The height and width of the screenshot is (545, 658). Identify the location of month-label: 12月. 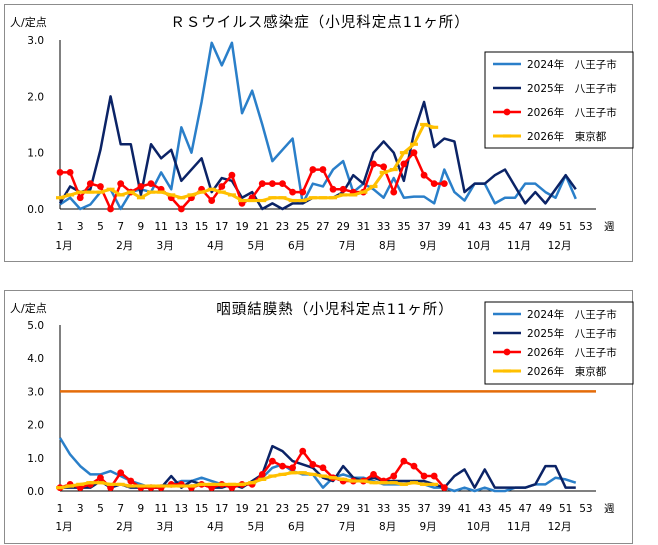
(560, 246).